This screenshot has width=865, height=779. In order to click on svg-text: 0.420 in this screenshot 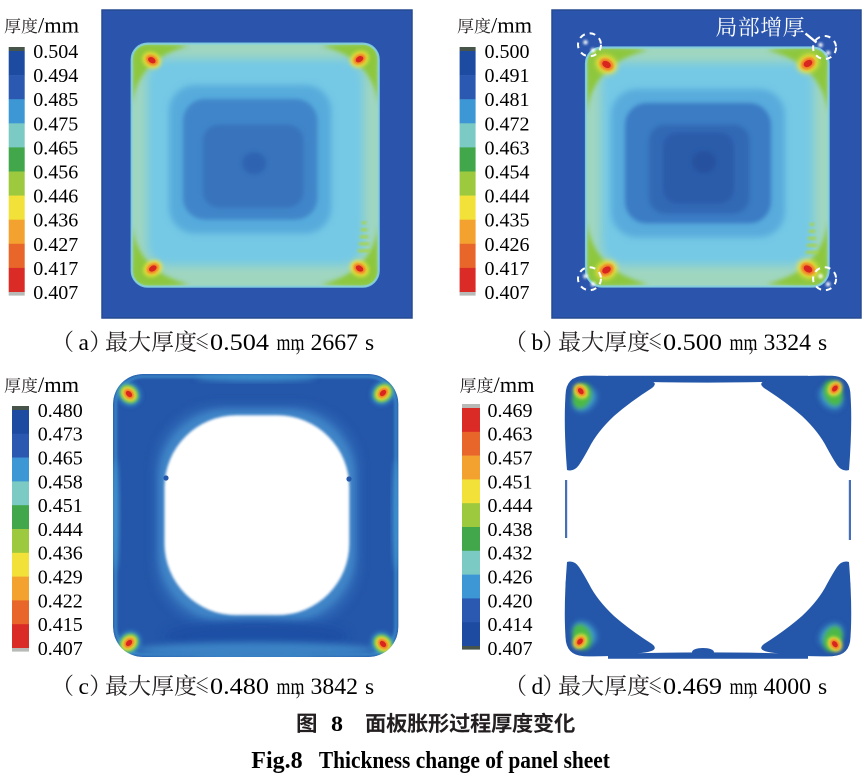, I will do `click(510, 601)`.